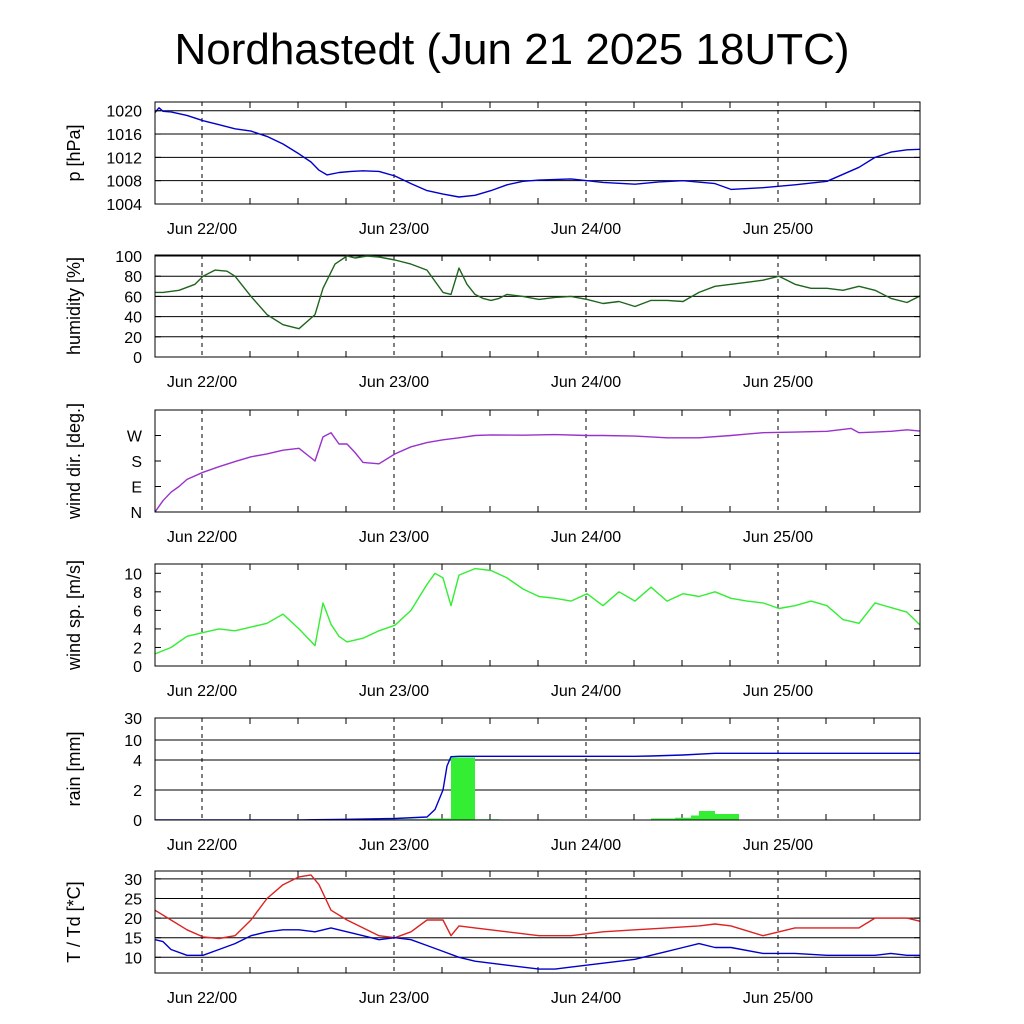  Describe the element at coordinates (124, 112) in the screenshot. I see `y-tick-label: 1020` at that location.